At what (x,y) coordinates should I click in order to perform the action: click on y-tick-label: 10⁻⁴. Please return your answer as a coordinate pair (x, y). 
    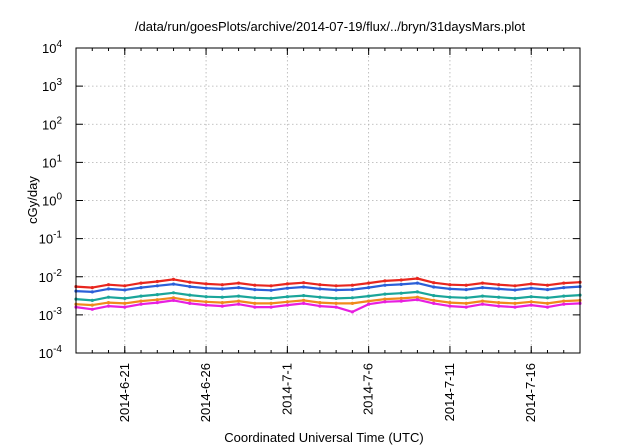
    Looking at the image, I should click on (51, 352).